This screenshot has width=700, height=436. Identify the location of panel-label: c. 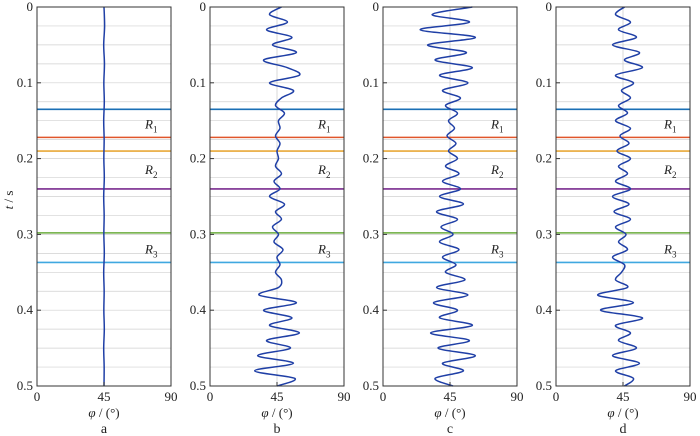
(450, 429).